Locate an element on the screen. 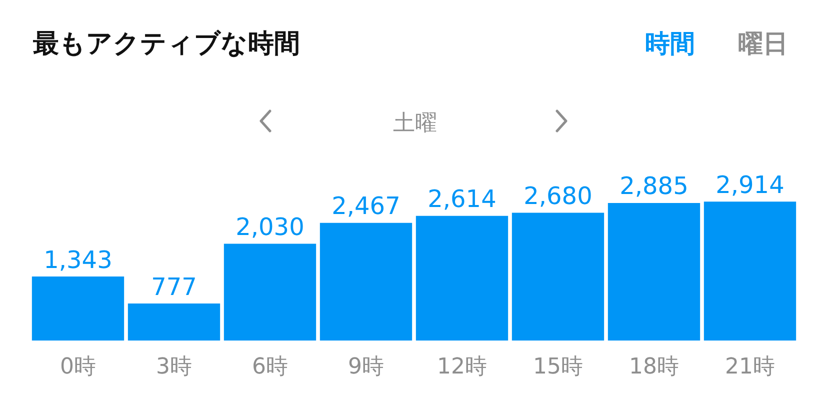 The height and width of the screenshot is (420, 828). chart-subtitle: 土曜 is located at coordinates (415, 124).